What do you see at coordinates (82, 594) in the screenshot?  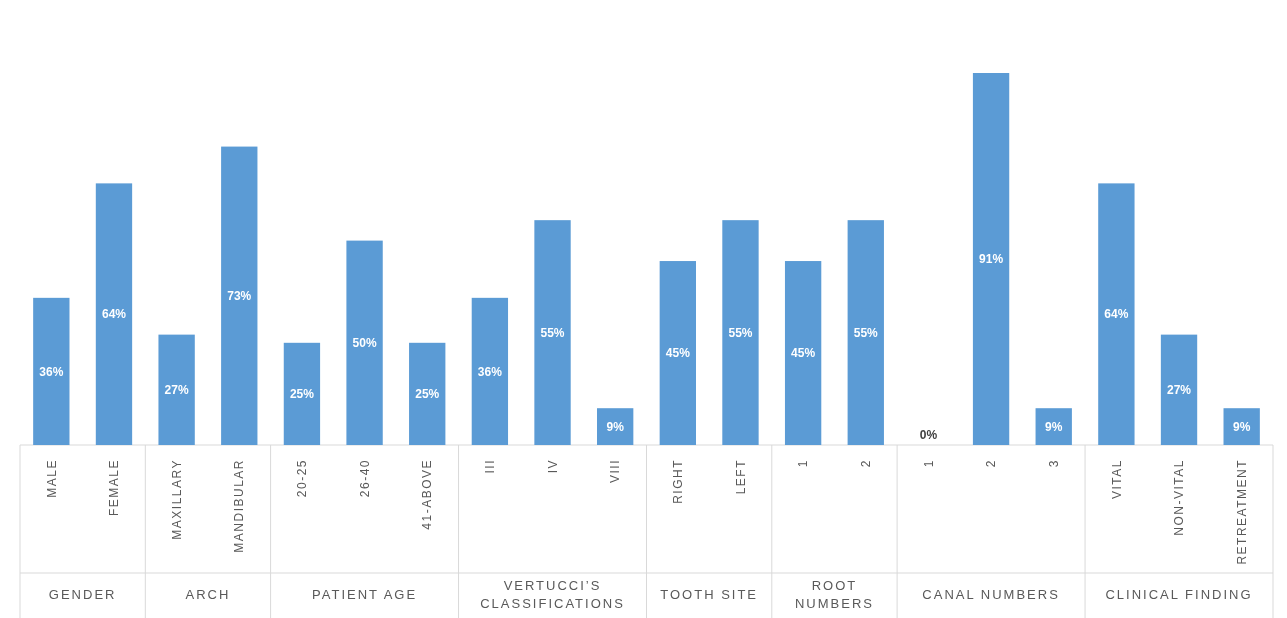 I see `x-axis-title: GENDER` at bounding box center [82, 594].